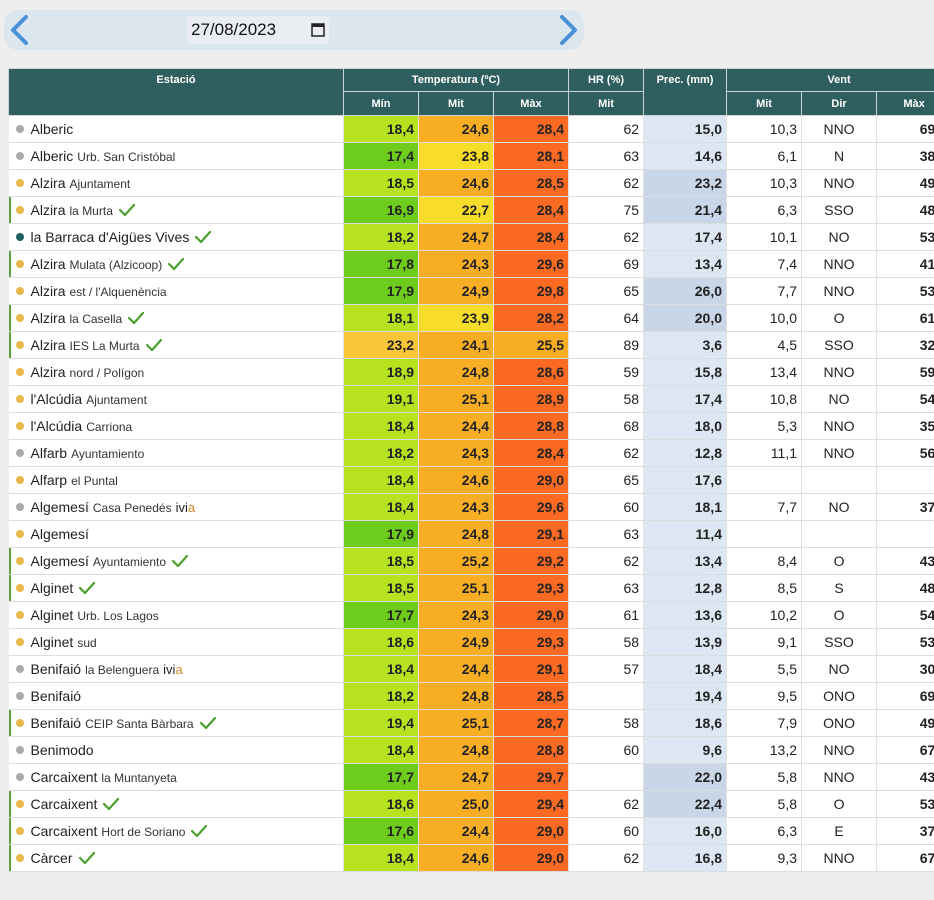 This screenshot has height=900, width=934. Describe the element at coordinates (568, 30) in the screenshot. I see `next-day-button` at that location.